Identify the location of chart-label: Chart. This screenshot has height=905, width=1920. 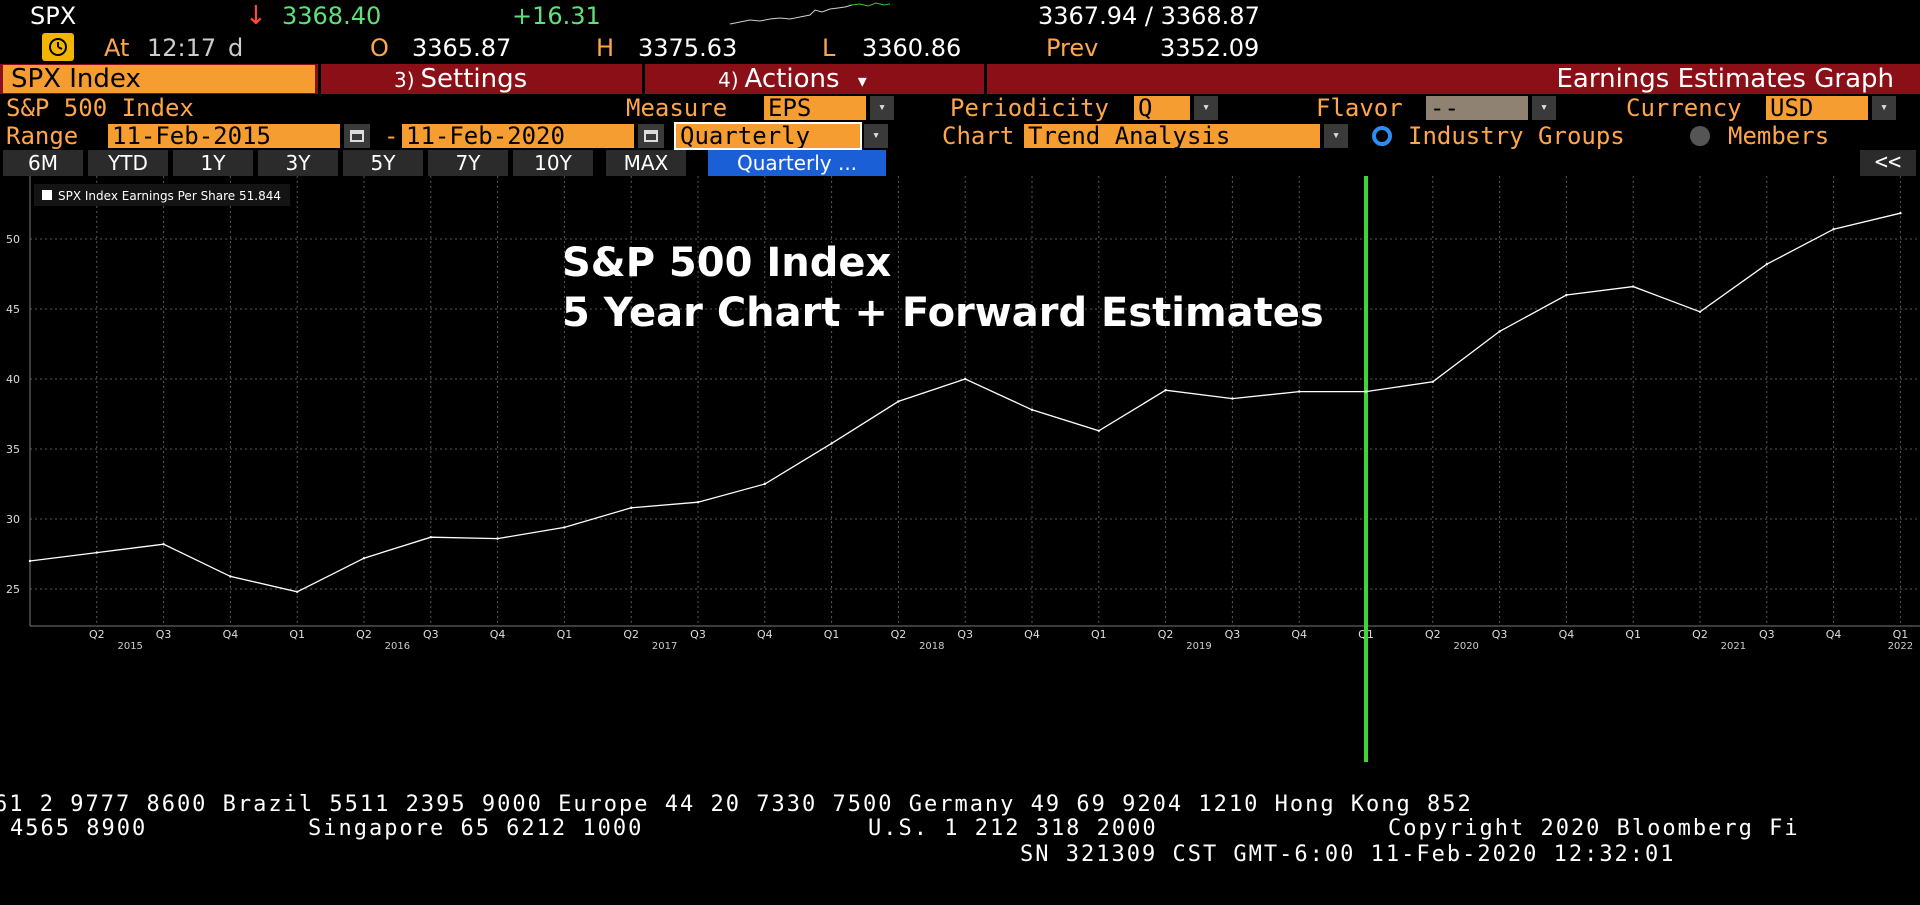
(978, 136).